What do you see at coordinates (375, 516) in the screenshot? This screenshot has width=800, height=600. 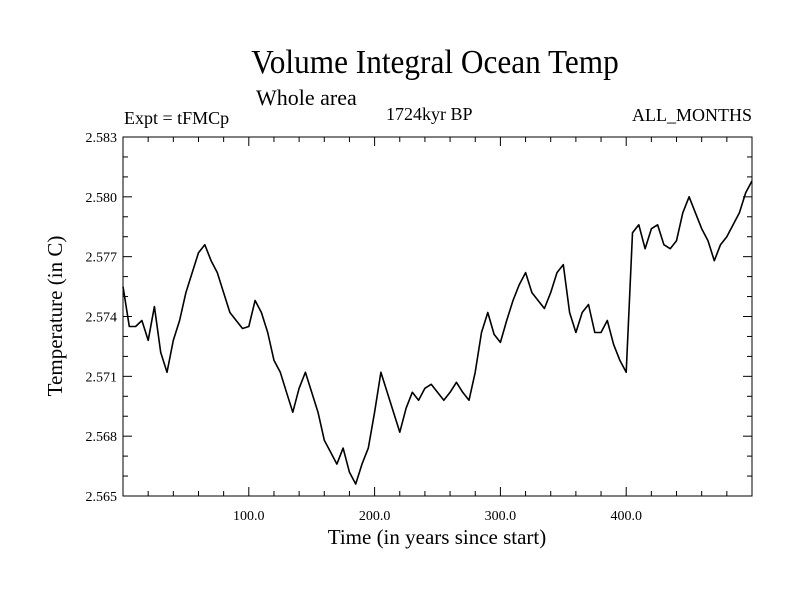 I see `x-tick-label: 200.0` at bounding box center [375, 516].